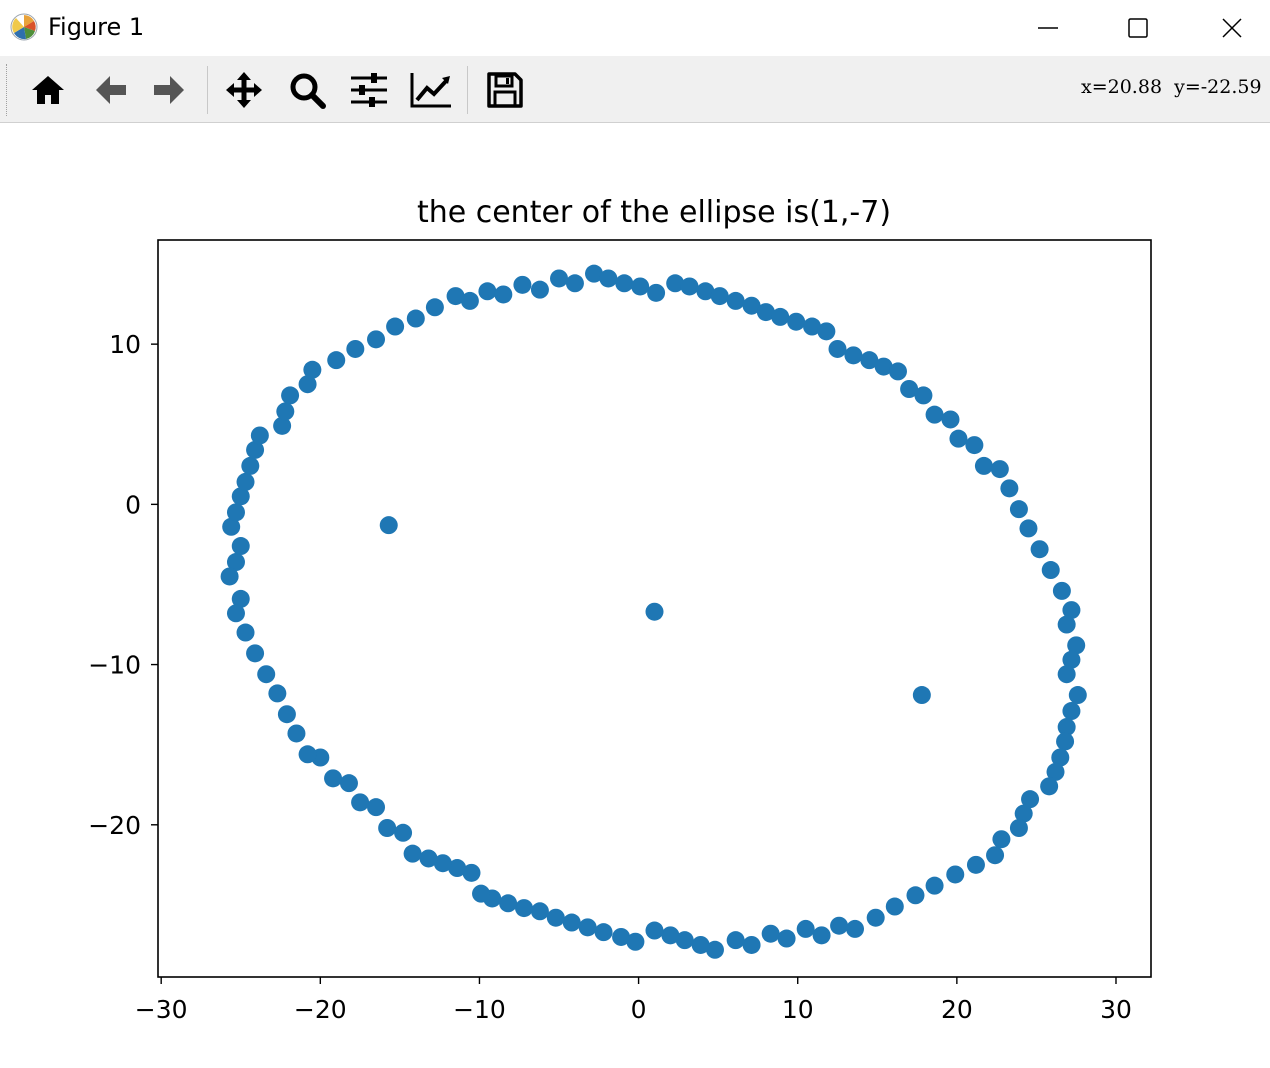  Describe the element at coordinates (639, 1009) in the screenshot. I see `x-tick-label: 0` at that location.